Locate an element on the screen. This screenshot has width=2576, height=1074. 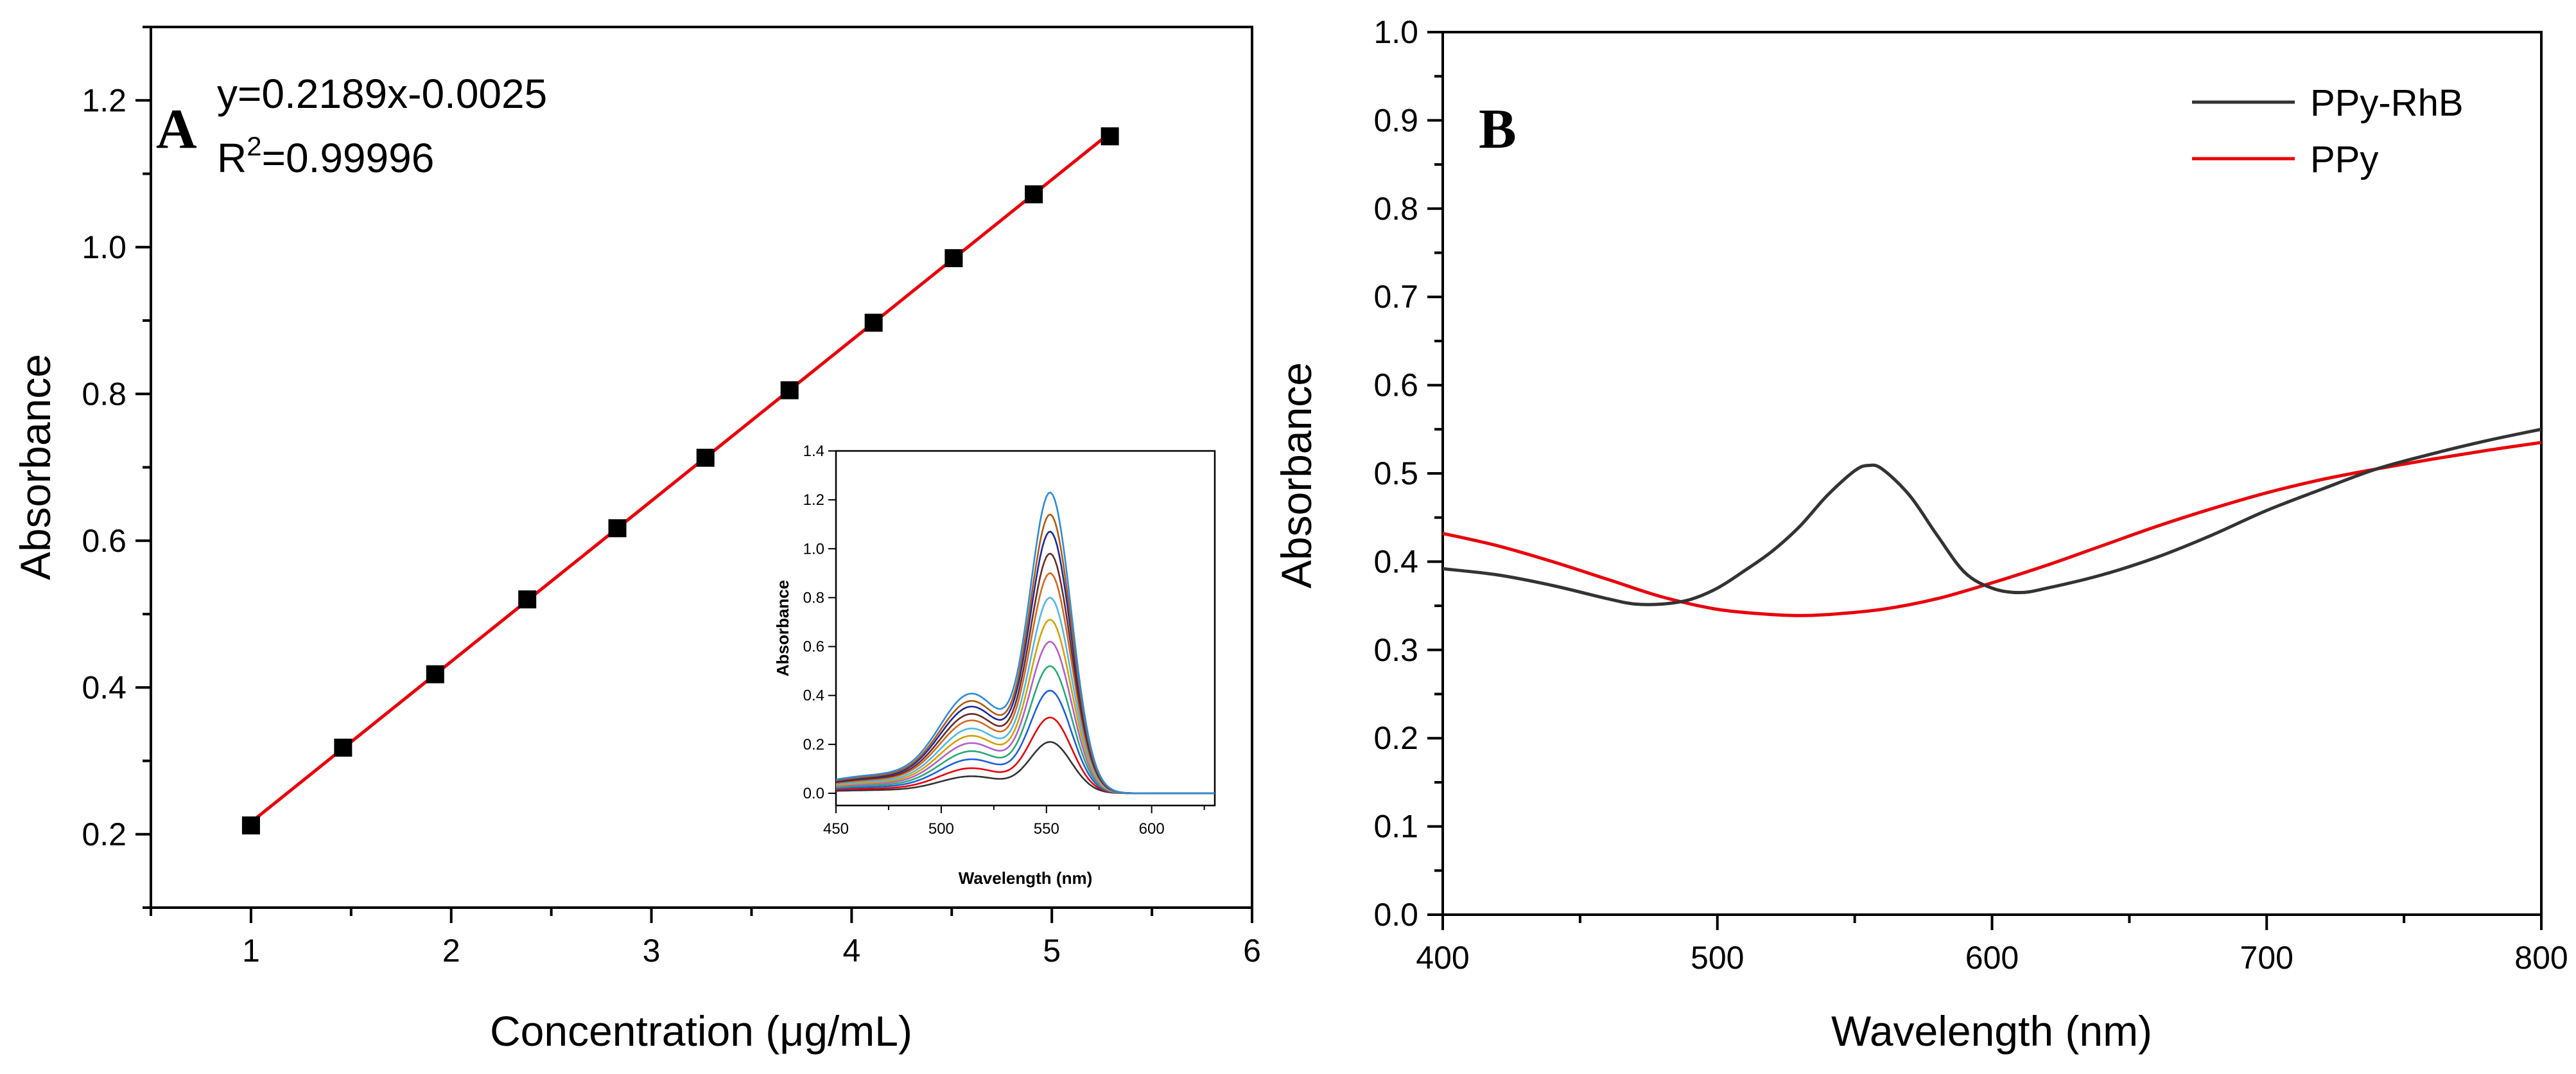
legend-label-ppy: PPy is located at coordinates (2344, 159).